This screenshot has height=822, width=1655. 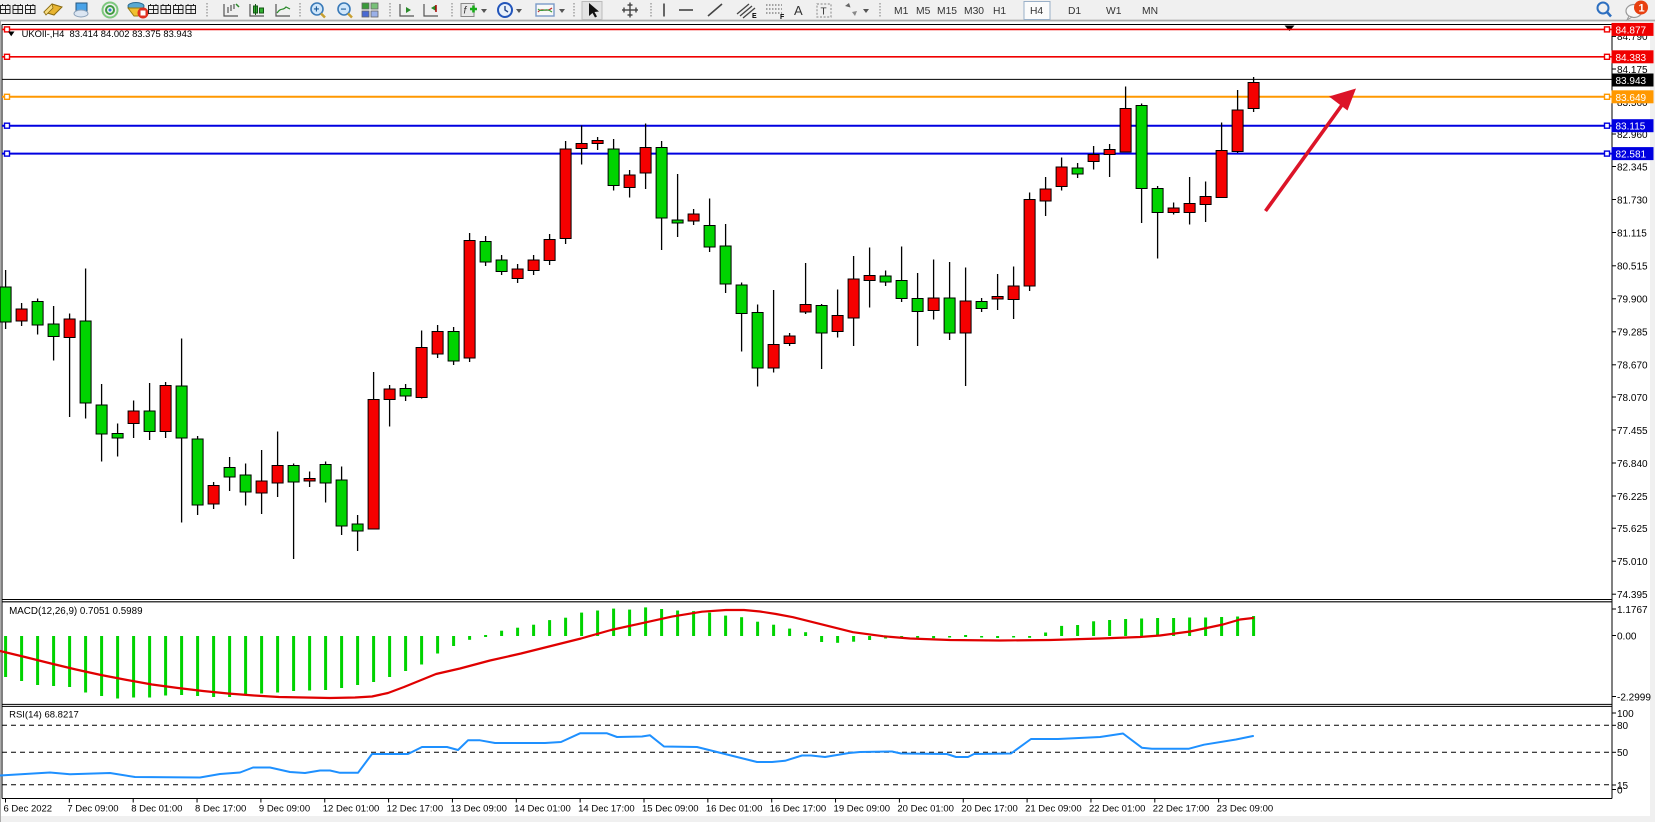 I want to click on svg-text: 13 Dec 09:00, so click(x=478, y=809).